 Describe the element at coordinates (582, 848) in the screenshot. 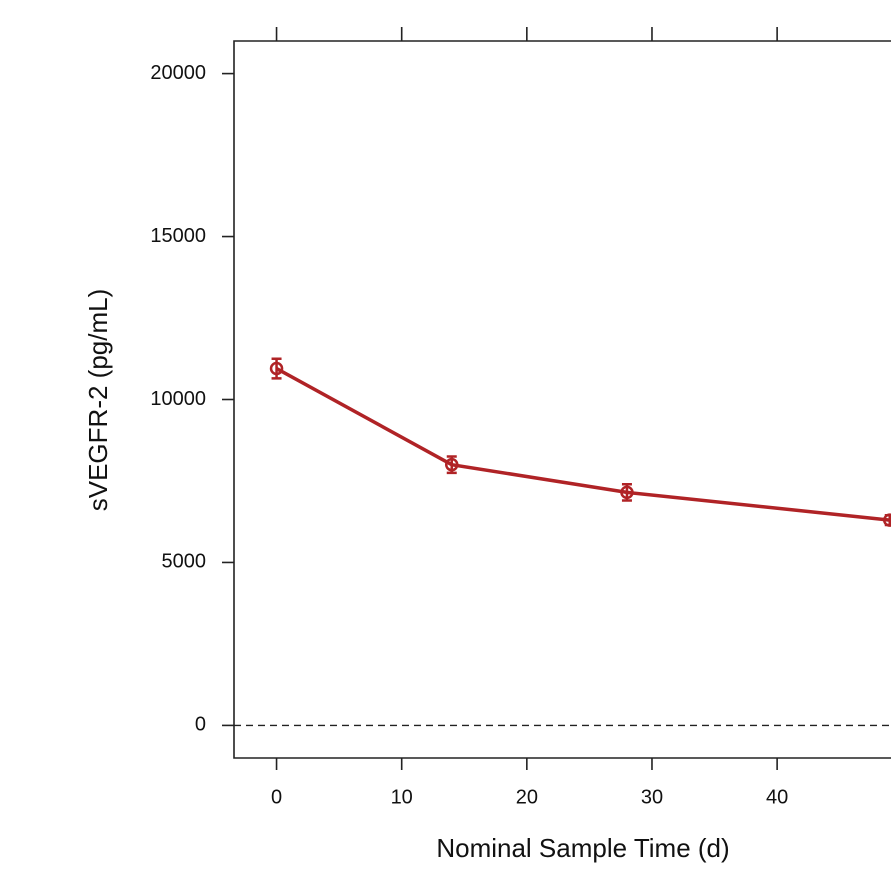

I see `x-axis-title: Nominal Sample Time (d)` at that location.